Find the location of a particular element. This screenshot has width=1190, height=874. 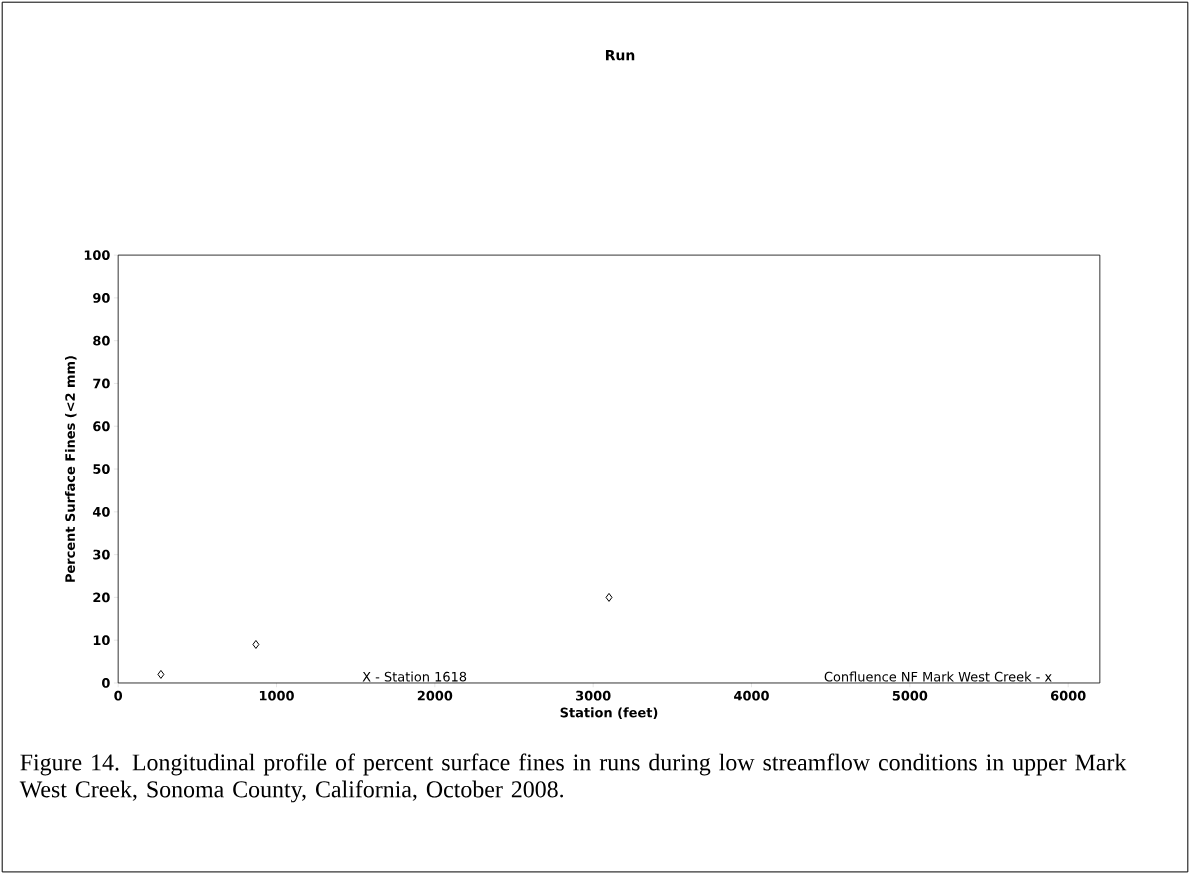

x-tick-label: 5000 is located at coordinates (910, 695).